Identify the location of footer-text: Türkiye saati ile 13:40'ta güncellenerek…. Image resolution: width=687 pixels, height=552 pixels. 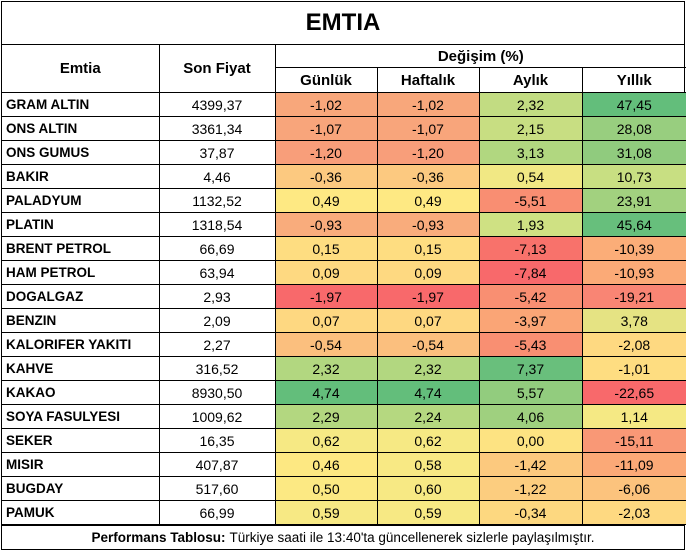
(412, 537).